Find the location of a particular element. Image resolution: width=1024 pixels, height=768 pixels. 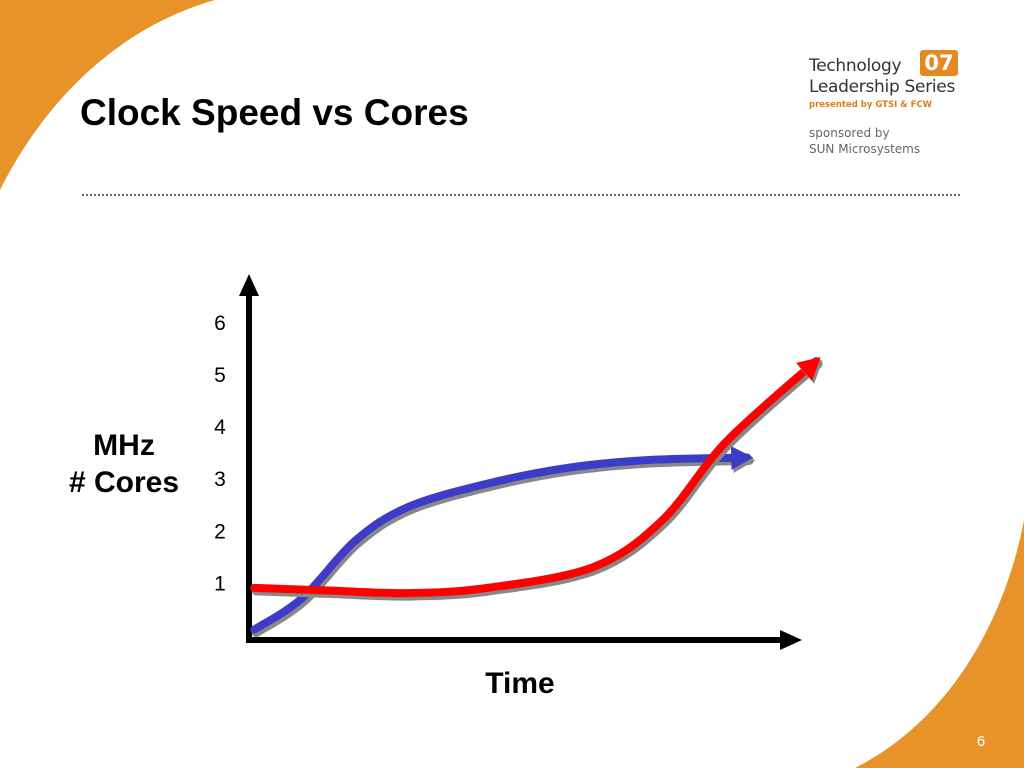

top-left-swoosh is located at coordinates (107, 95).